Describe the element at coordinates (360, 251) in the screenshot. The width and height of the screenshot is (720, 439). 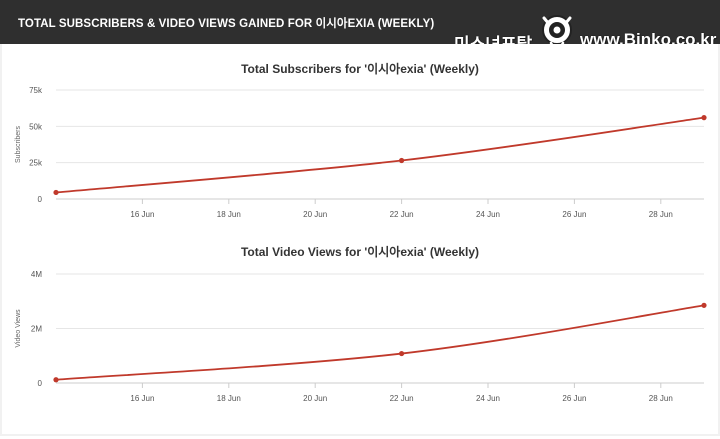
I see `chart-2-title: Total Video Views for '이시아exia' (Weekly)` at that location.